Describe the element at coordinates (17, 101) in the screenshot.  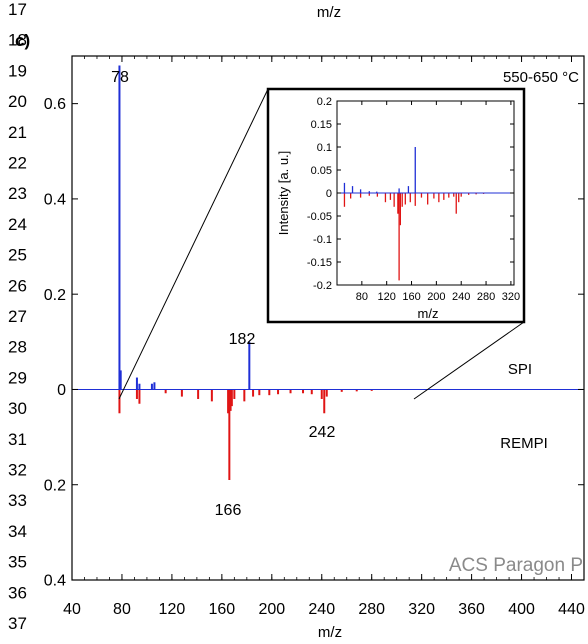
I see `line-number: 20` at that location.